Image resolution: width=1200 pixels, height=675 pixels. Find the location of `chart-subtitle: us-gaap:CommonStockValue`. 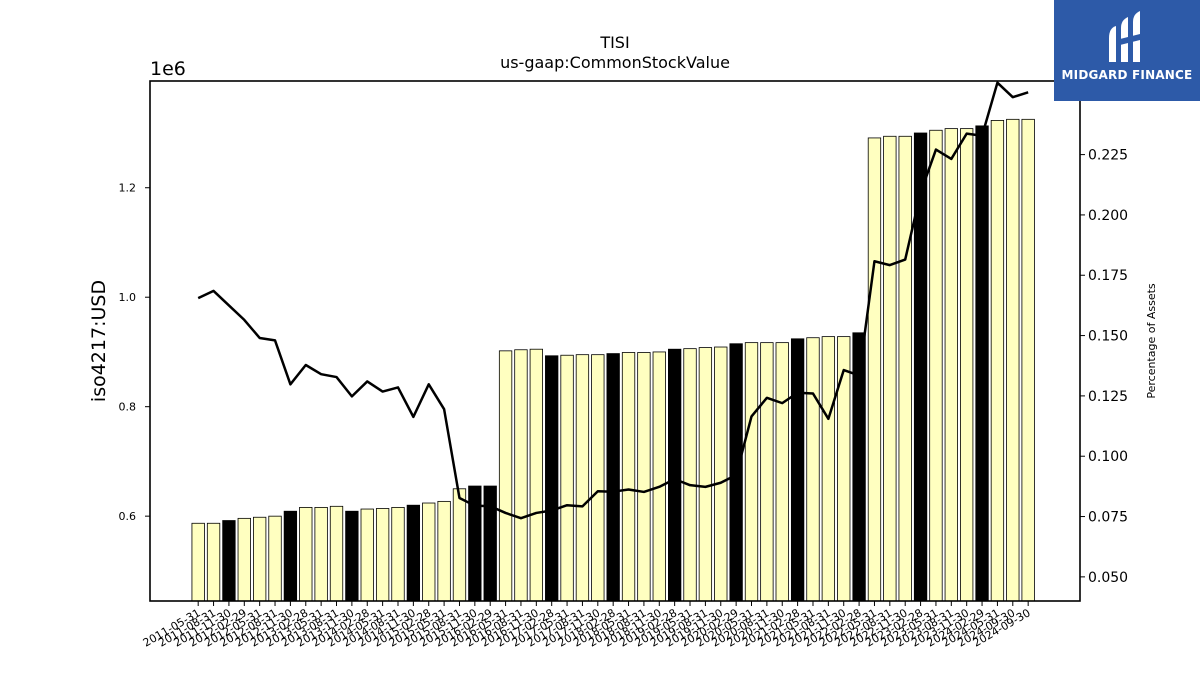

chart-subtitle: us-gaap:CommonStockValue is located at coordinates (615, 62).